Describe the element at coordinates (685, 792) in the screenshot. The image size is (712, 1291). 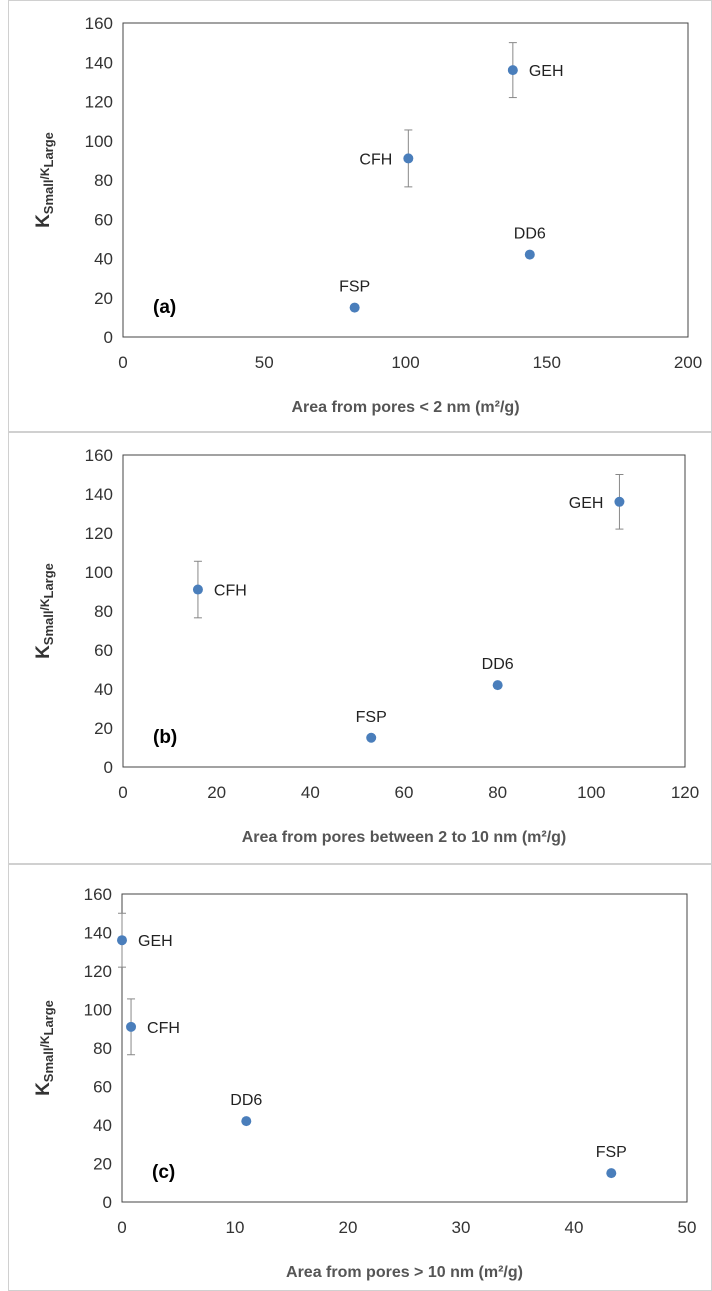
I see `x-tick-label: 120` at that location.